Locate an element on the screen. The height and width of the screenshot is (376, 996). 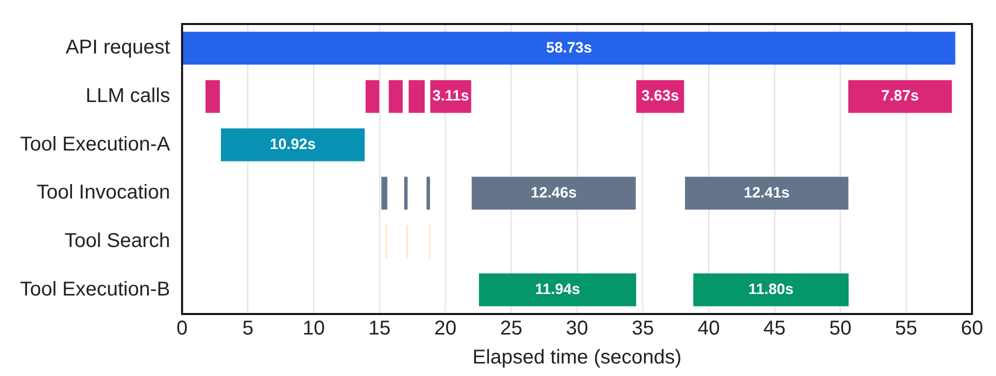
y-tick-label: Tool Execution-A is located at coordinates (95, 144).